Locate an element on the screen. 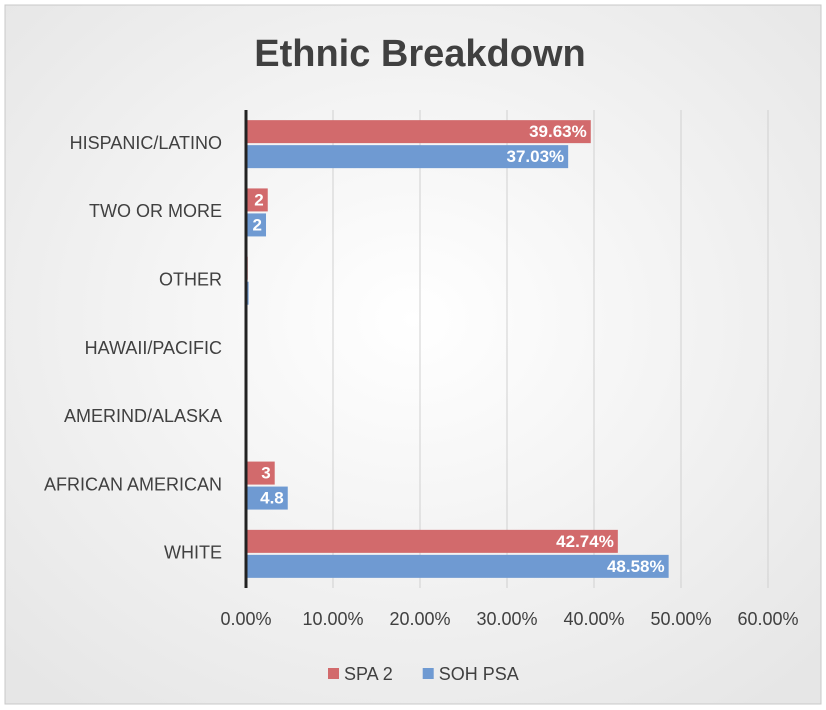  value-label: 37.03% is located at coordinates (535, 156).